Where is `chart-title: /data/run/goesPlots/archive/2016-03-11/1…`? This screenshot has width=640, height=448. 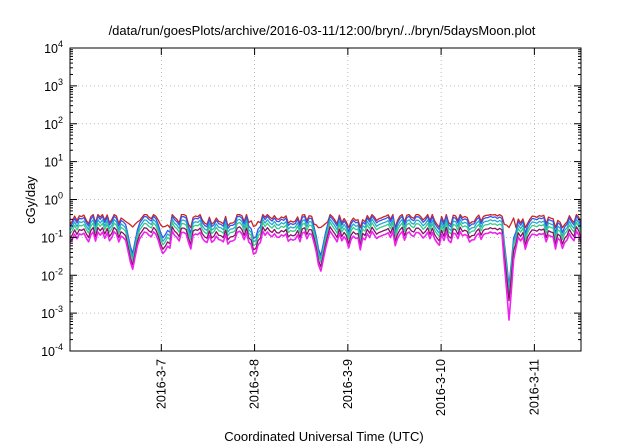 chart-title: /data/run/goesPlots/archive/2016-03-11/1… is located at coordinates (322, 30).